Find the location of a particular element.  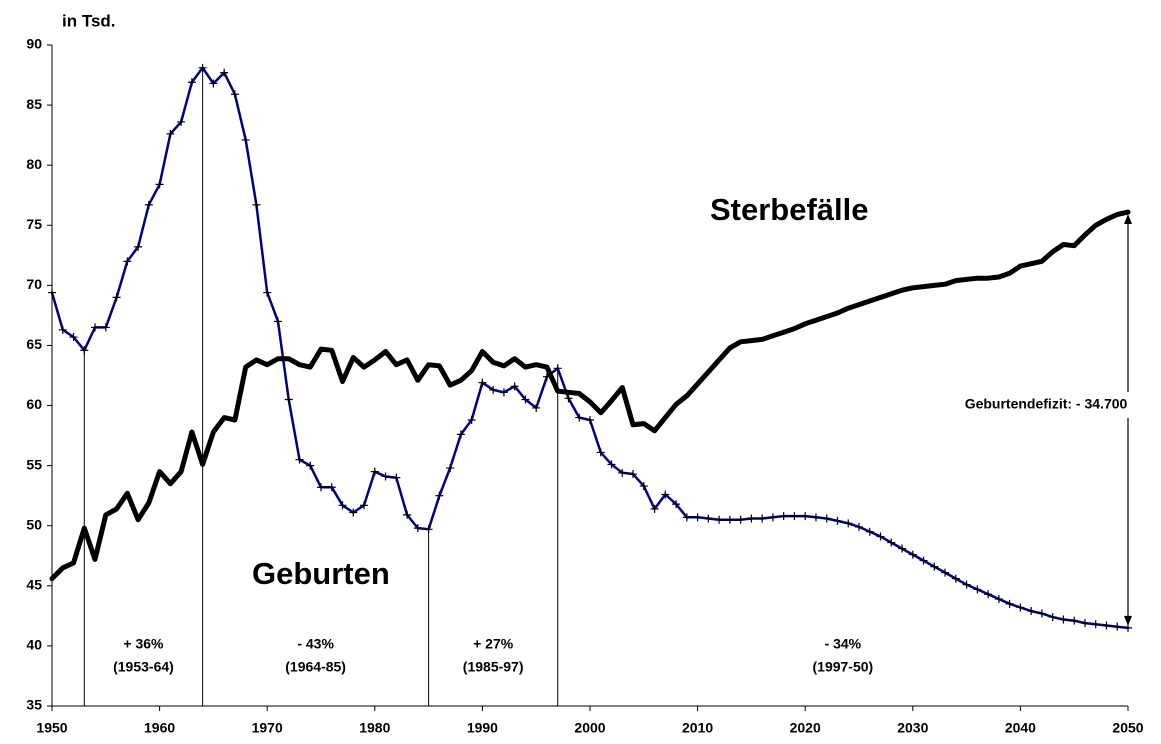

period-change: - 34% is located at coordinates (843, 644).